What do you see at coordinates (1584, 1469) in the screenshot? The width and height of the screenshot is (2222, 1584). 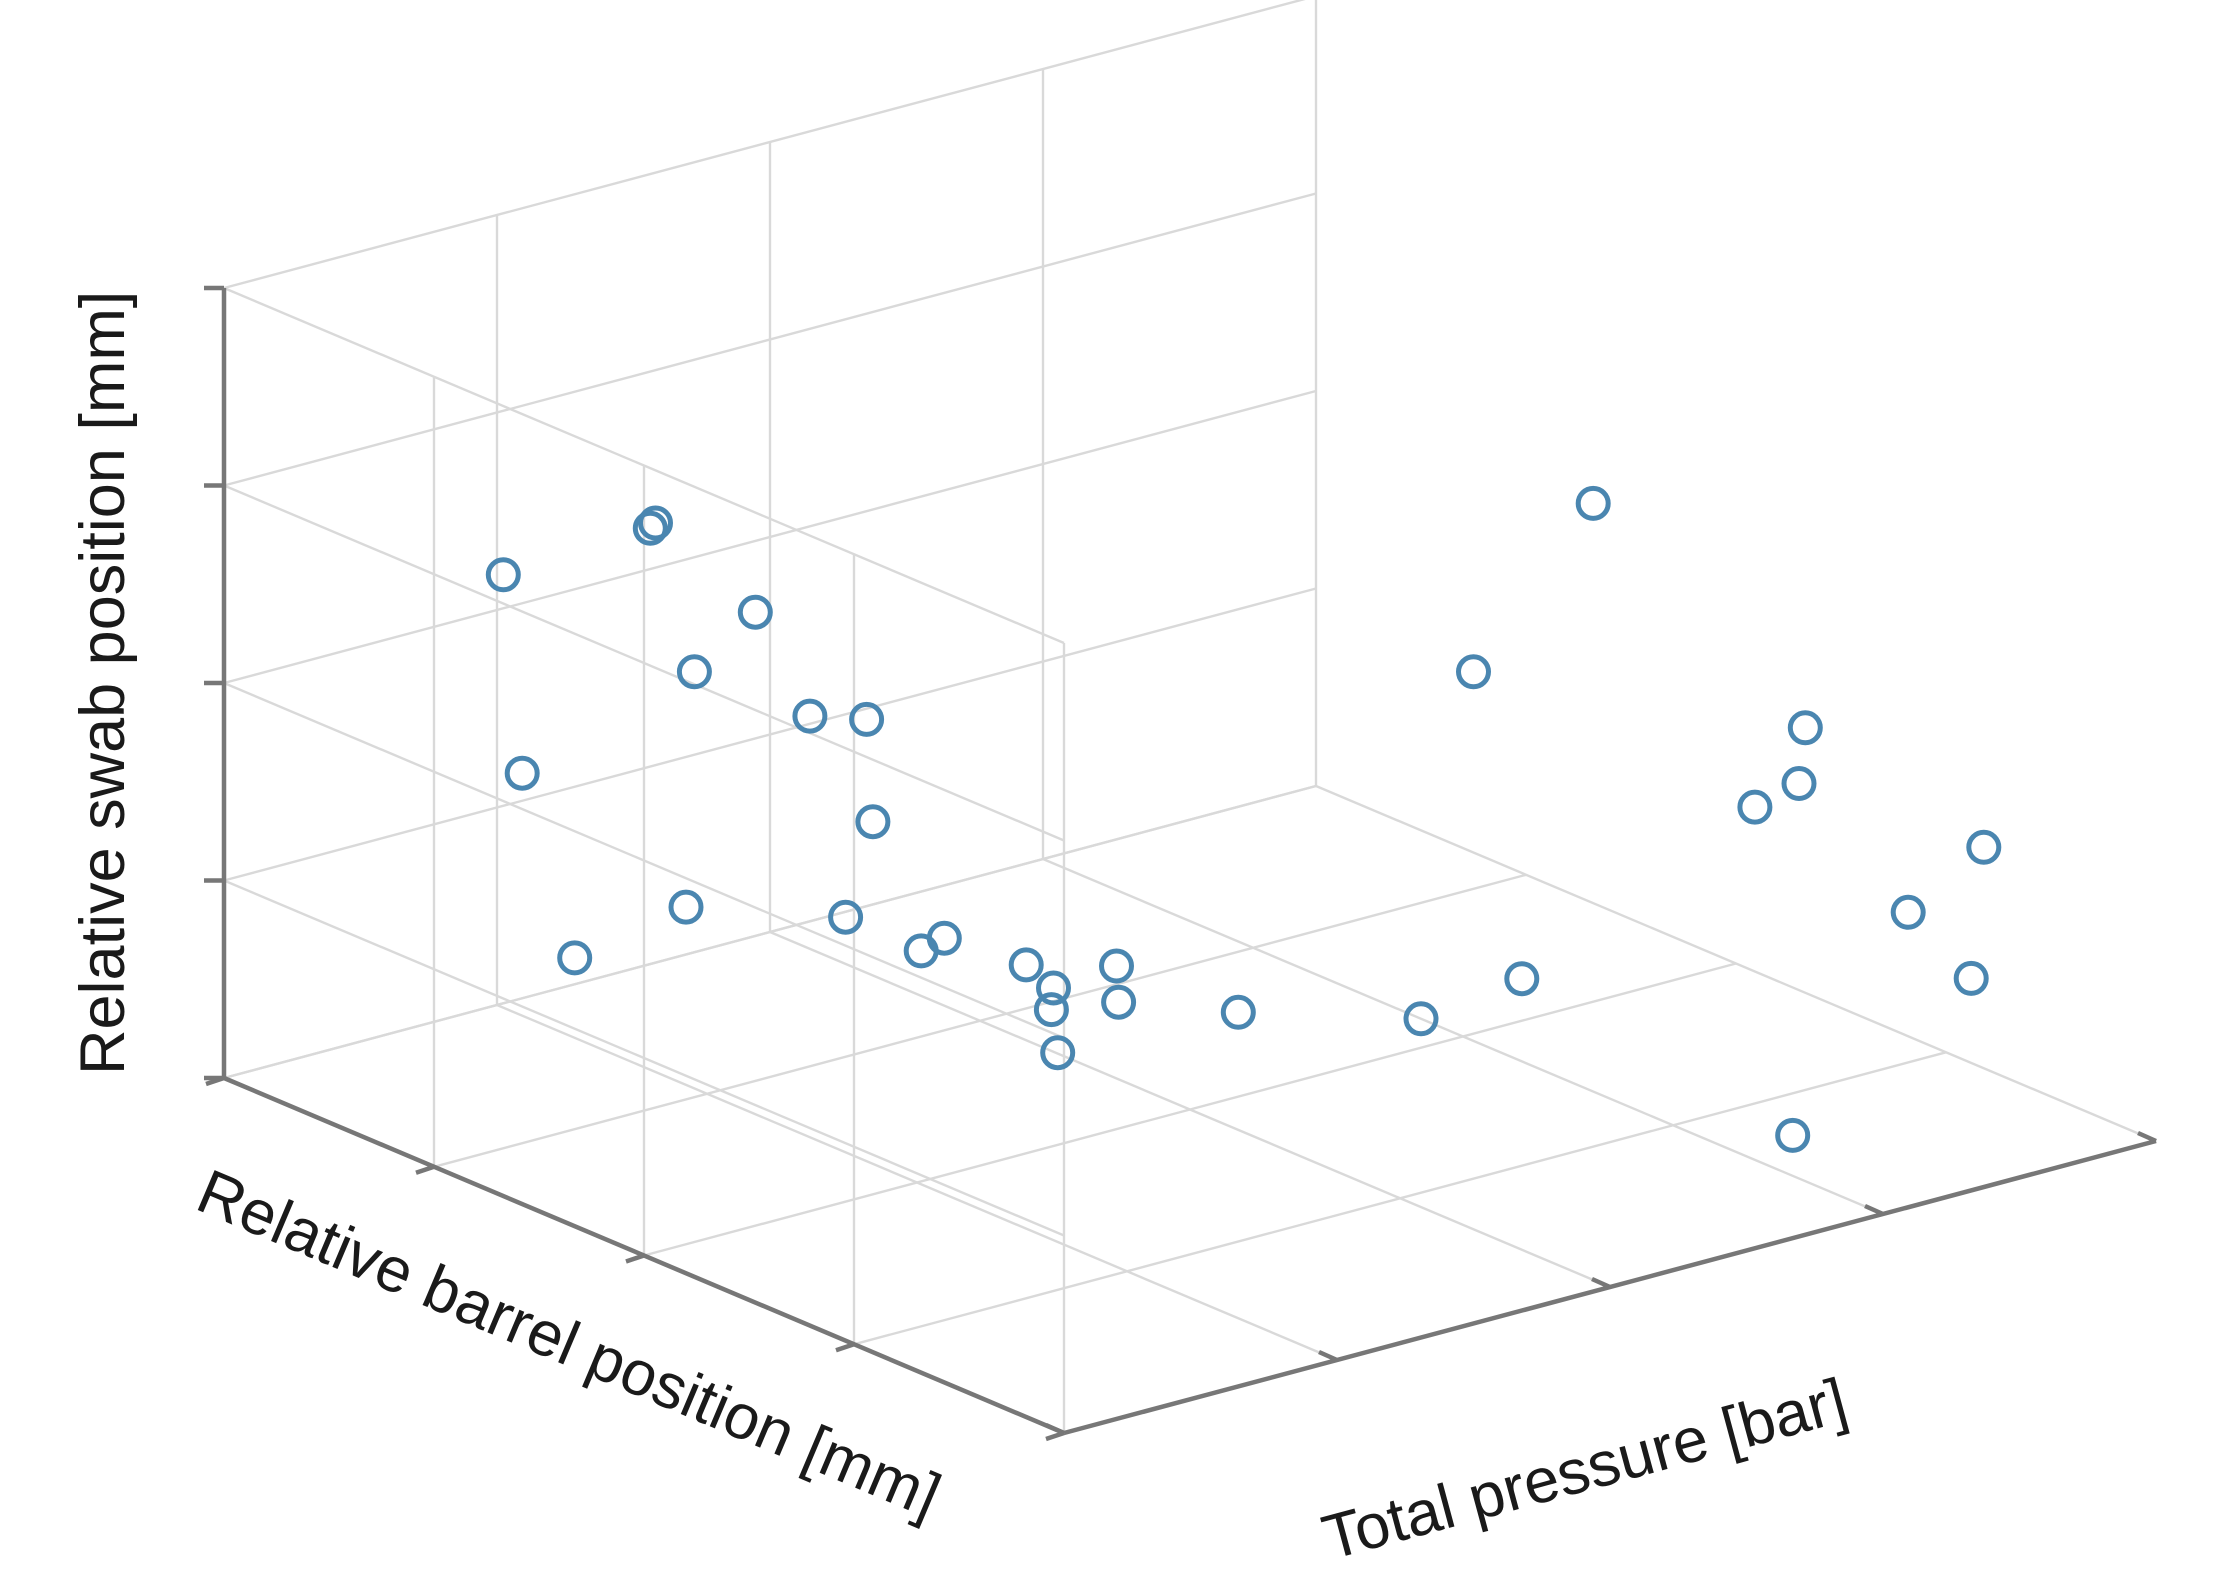 I see `x-axis-label: Total pressure [bar]` at bounding box center [1584, 1469].